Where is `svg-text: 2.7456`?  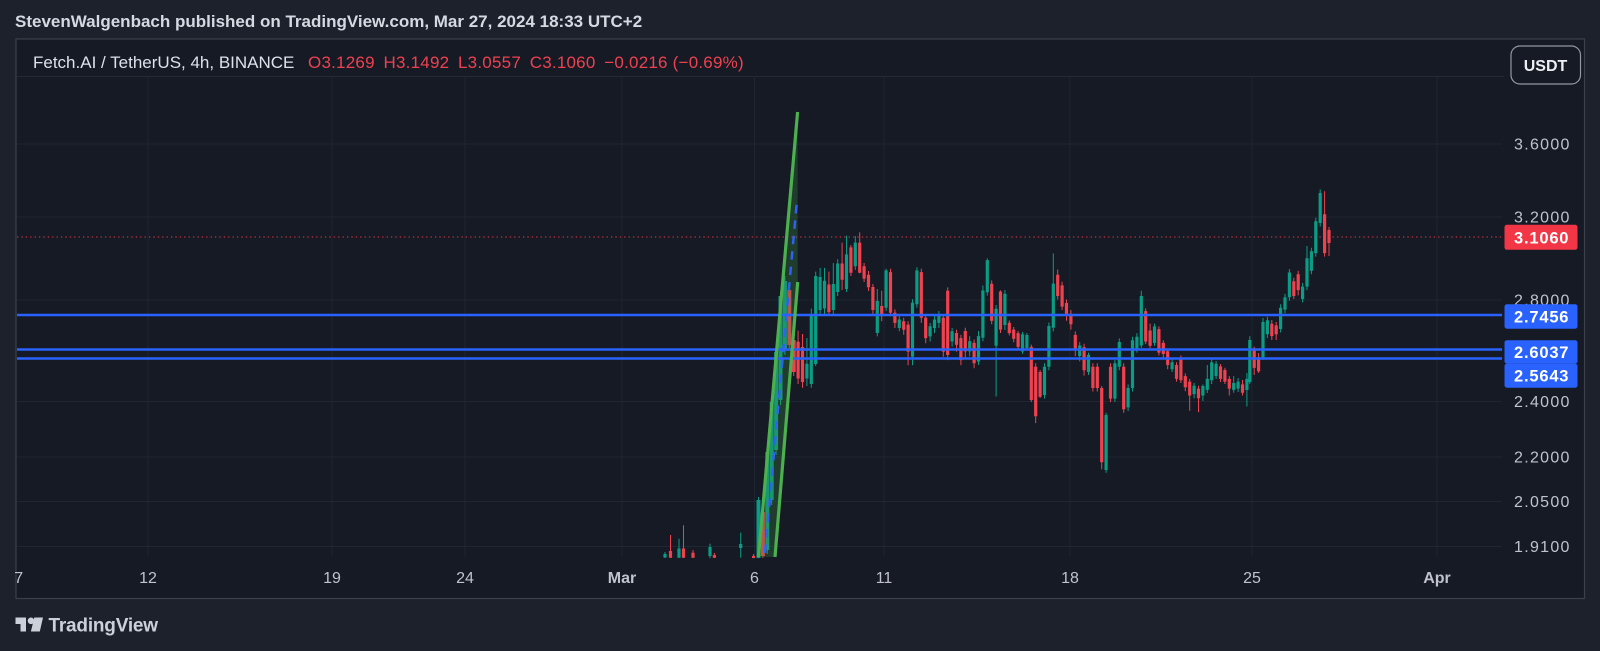 svg-text: 2.7456 is located at coordinates (1541, 317).